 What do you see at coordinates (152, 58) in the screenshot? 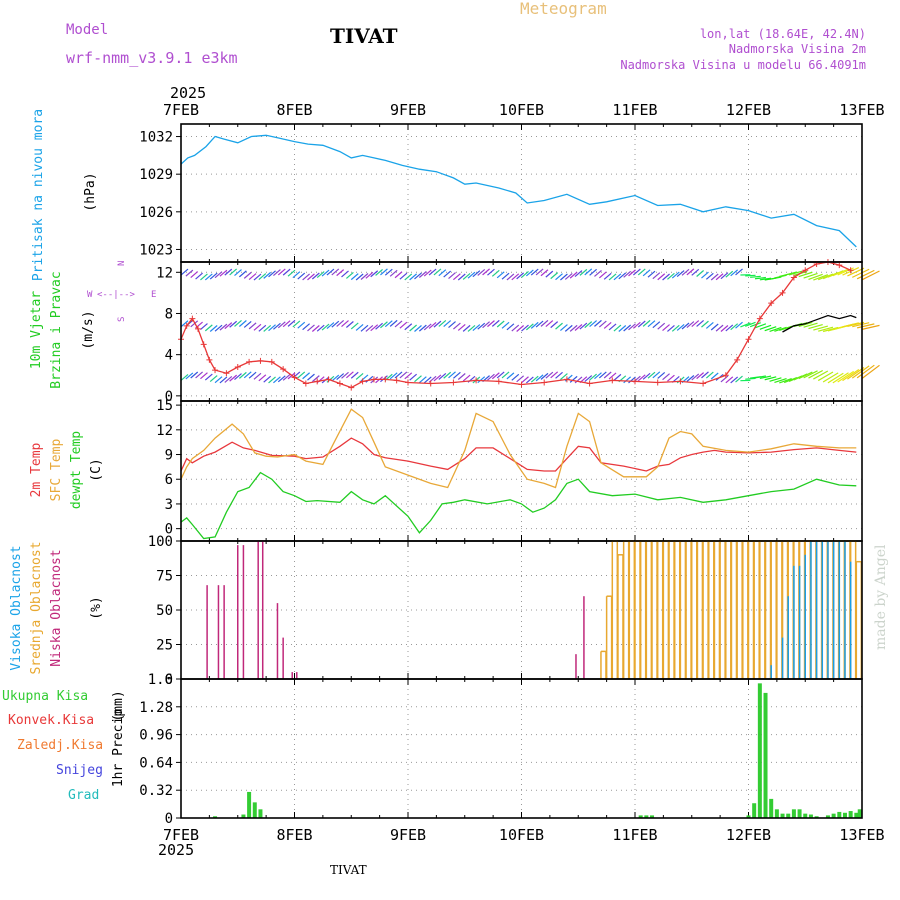
I see `model-name: wrf-nmm_v3.9.1 e3km` at bounding box center [152, 58].